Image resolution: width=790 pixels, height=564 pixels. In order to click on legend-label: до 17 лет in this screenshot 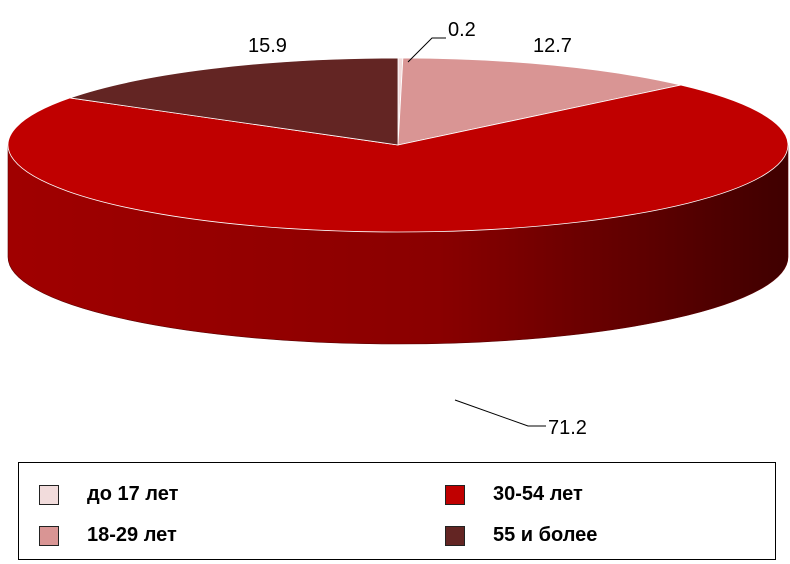, I will do `click(133, 494)`.